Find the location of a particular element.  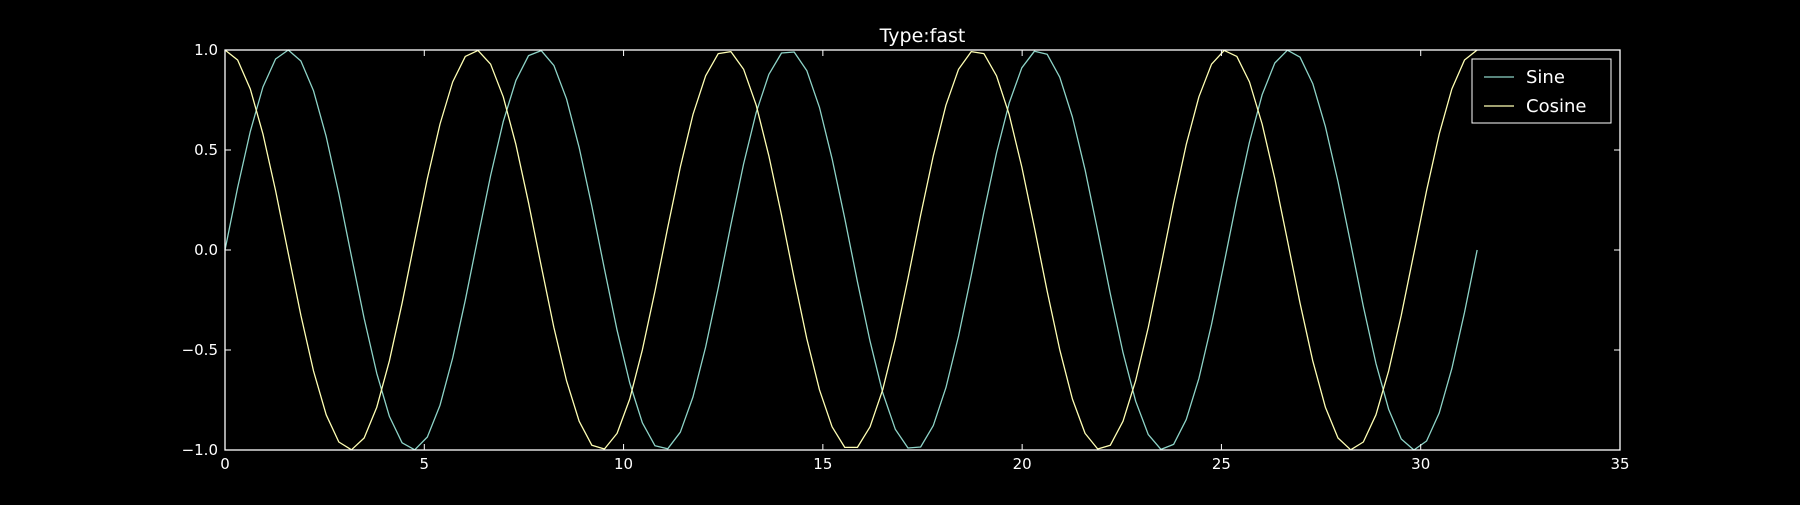

x-tick-label: 5 is located at coordinates (425, 464).